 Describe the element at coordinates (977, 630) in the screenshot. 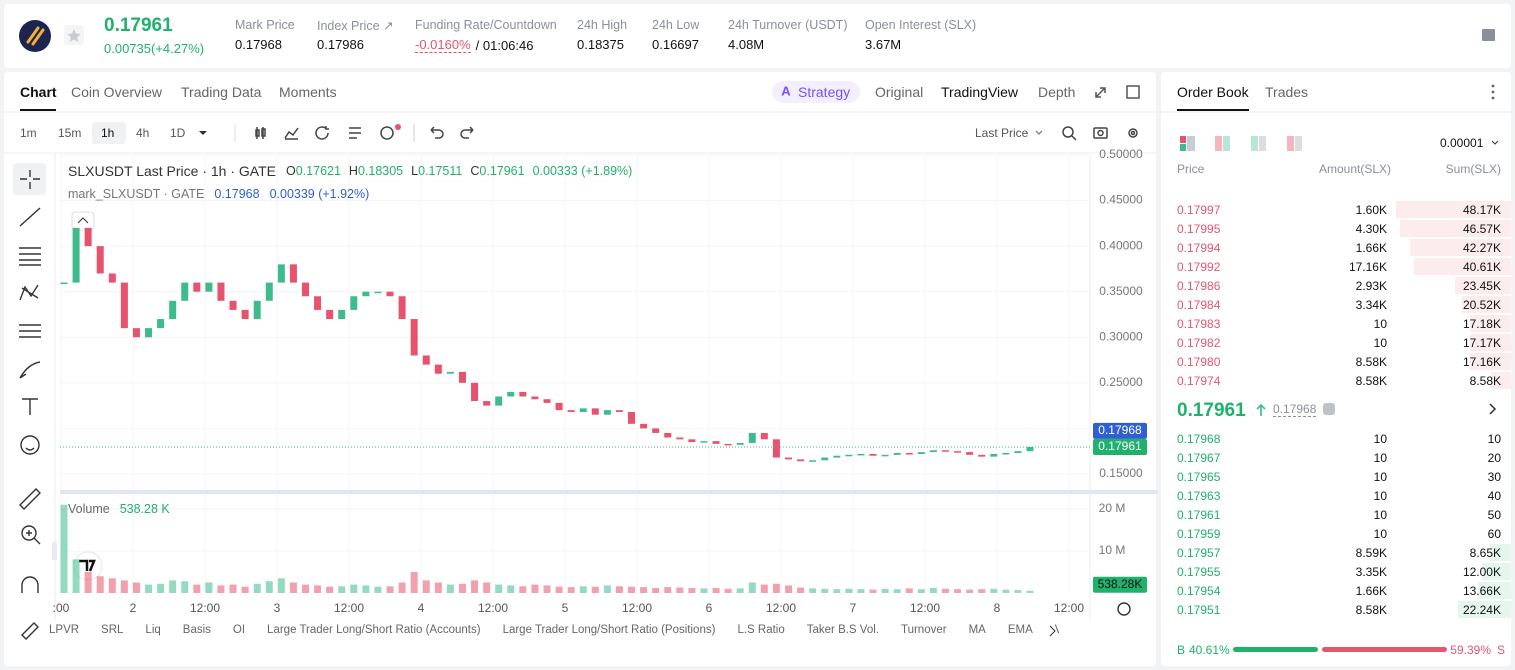

I see `indicator-button: MA` at that location.